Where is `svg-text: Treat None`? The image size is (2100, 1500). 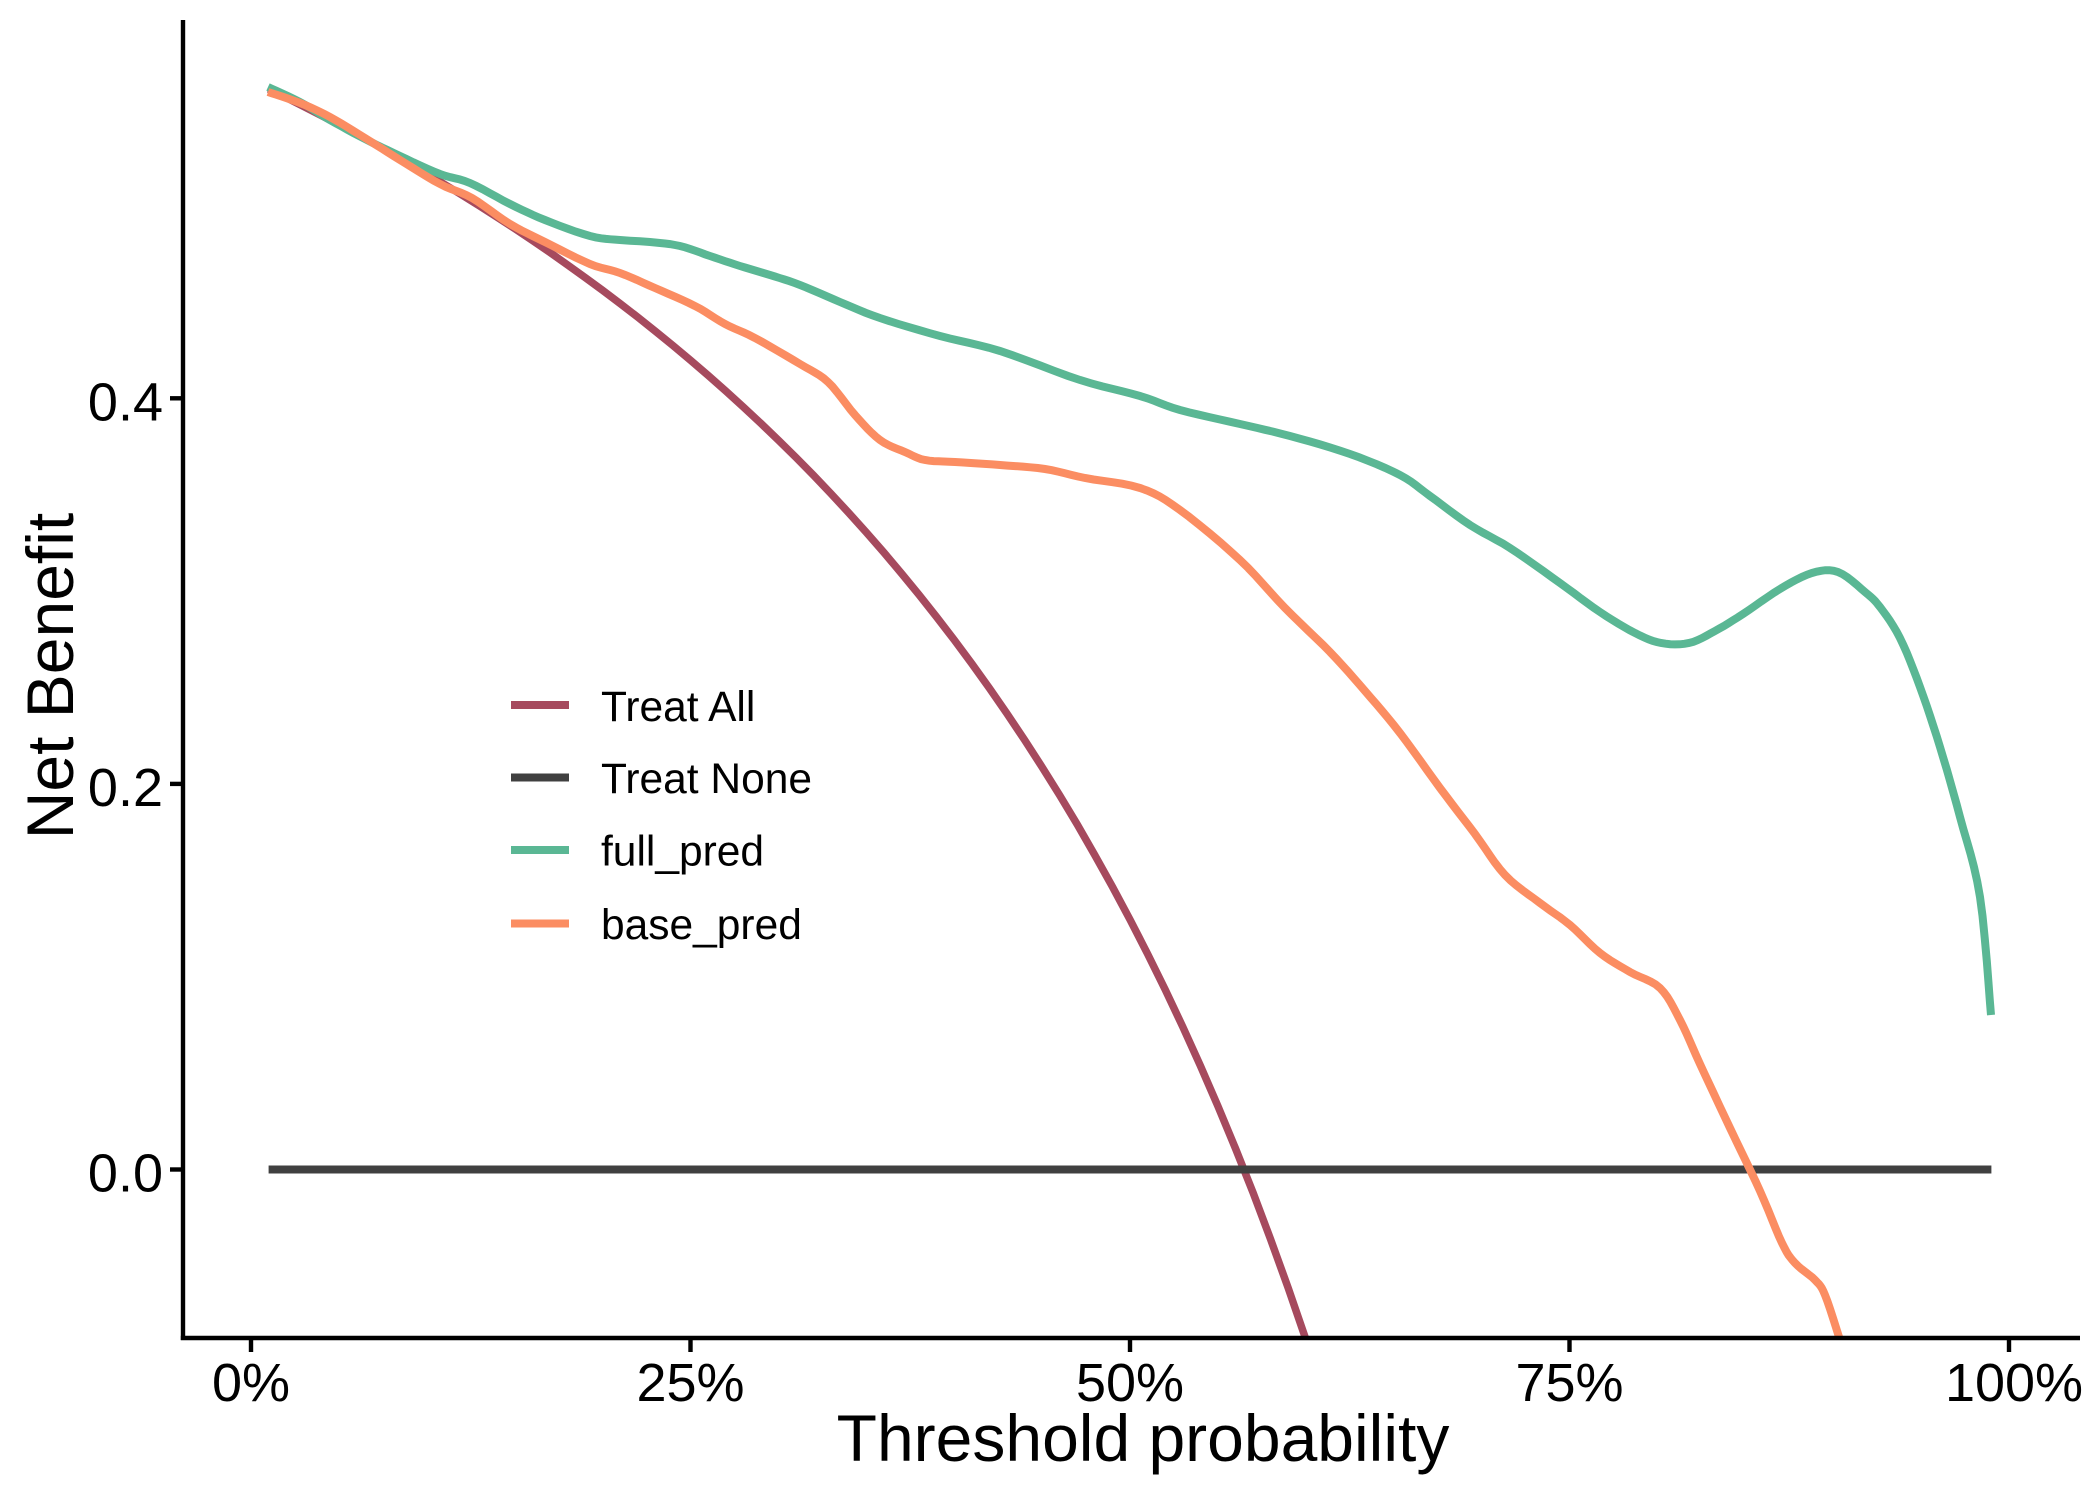
svg-text: Treat None is located at coordinates (706, 779).